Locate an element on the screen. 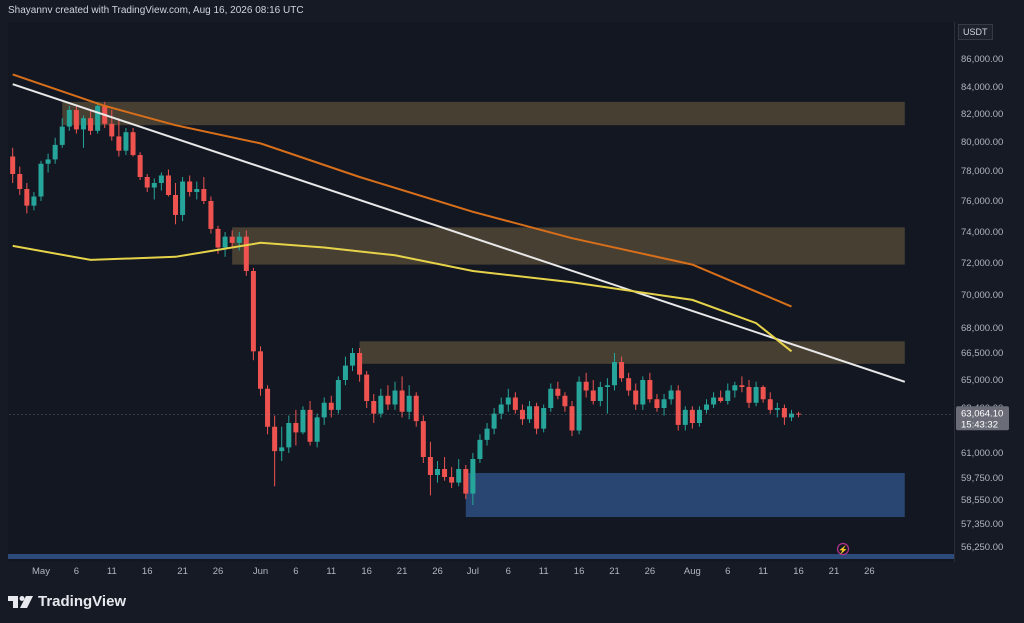  price-tick-label: 68,000.00 is located at coordinates (982, 328).